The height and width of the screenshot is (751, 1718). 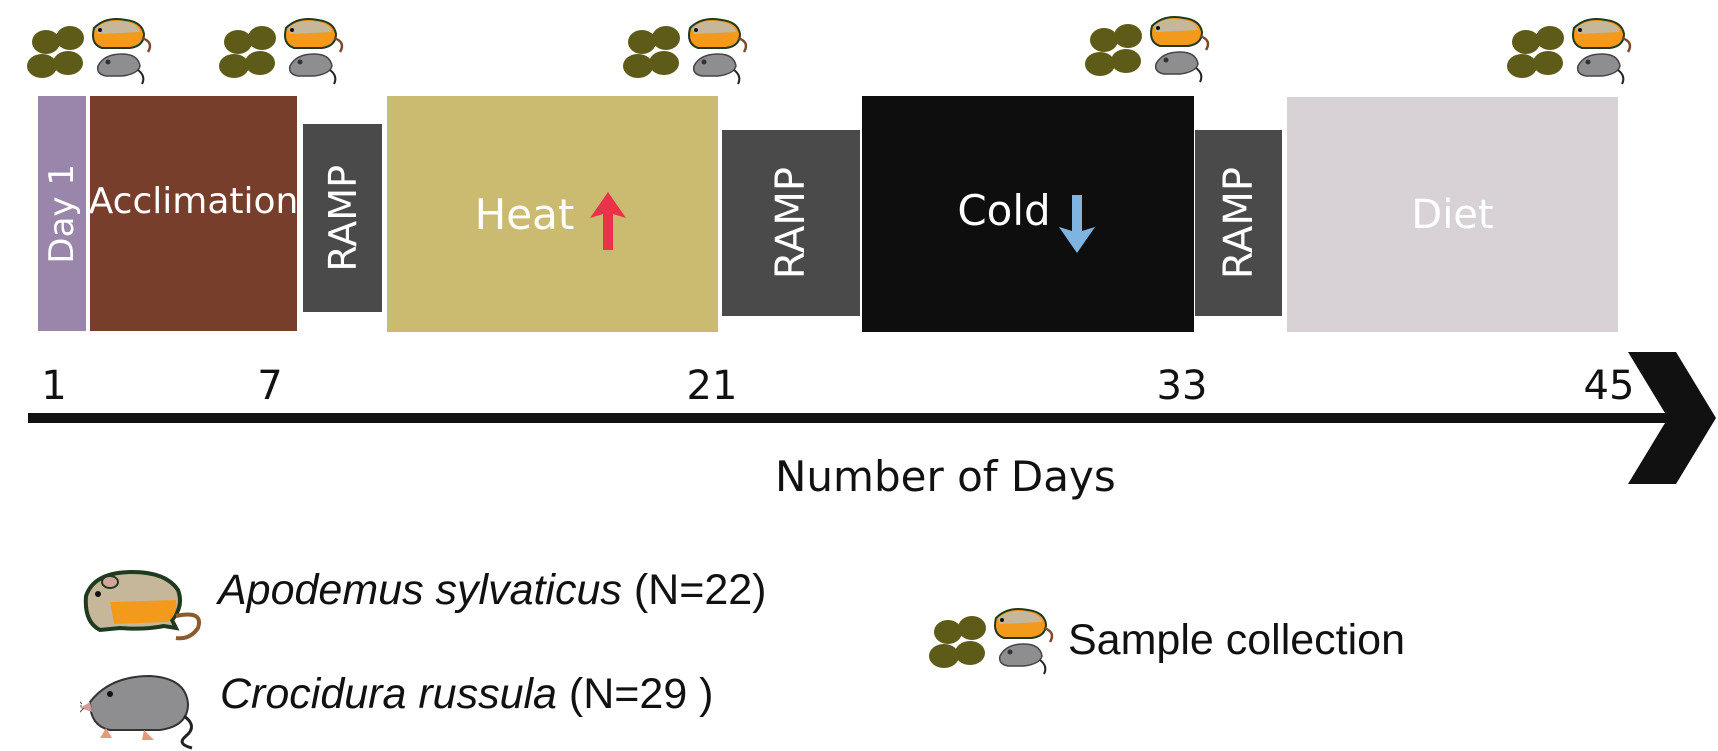 I want to click on legend-species-2-count: (N=29 ), so click(x=641, y=694).